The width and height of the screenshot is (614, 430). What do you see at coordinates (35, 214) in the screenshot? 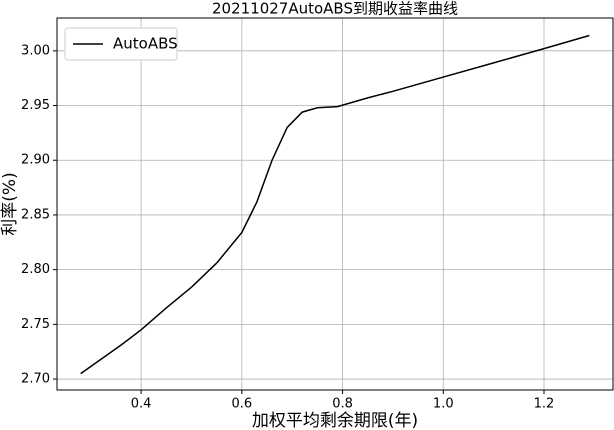
I see `y-tick-label: 2.85` at bounding box center [35, 214].